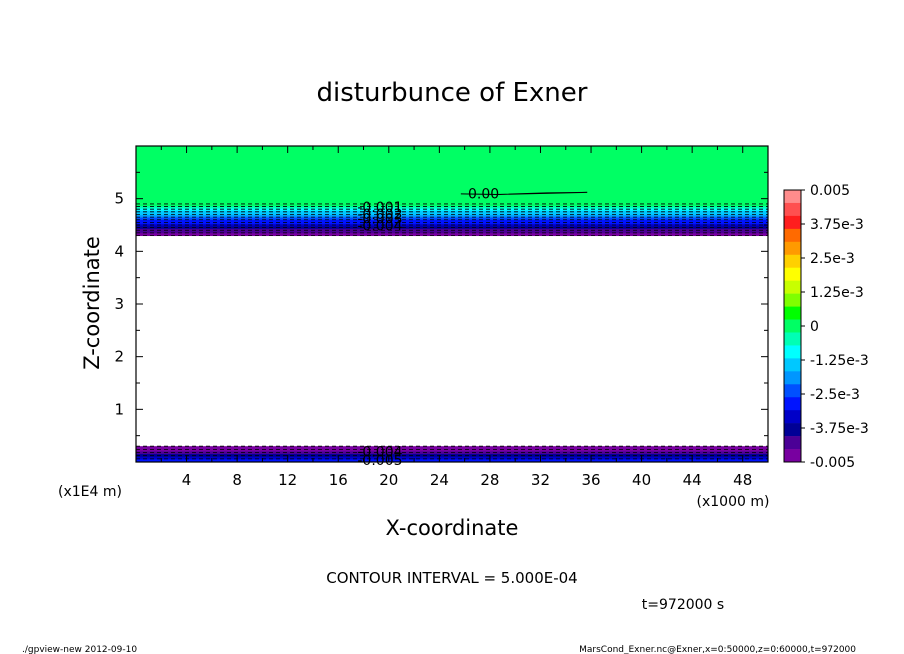  Describe the element at coordinates (119, 409) in the screenshot. I see `y-tick-label: 1` at that location.